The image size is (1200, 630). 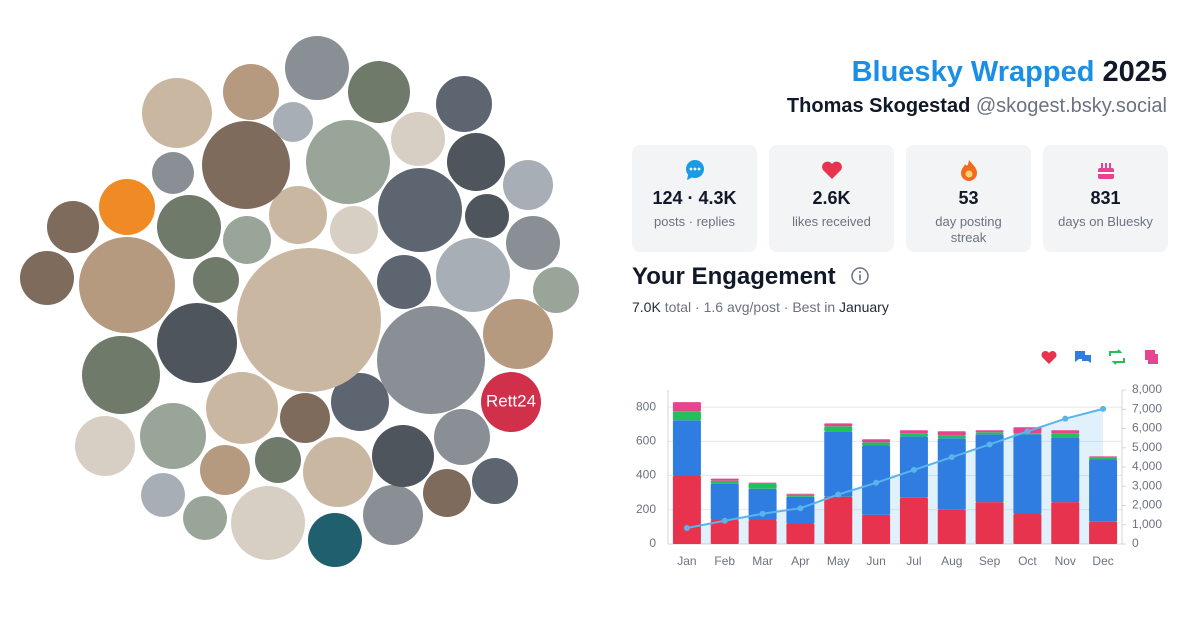 What do you see at coordinates (1105, 198) in the screenshot?
I see `stat-value: 831` at bounding box center [1105, 198].